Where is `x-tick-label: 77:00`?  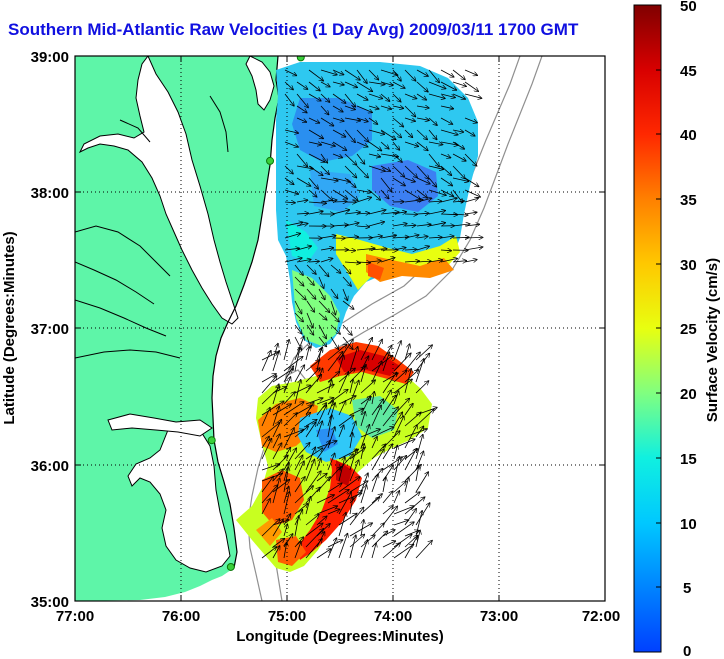 x-tick-label: 77:00 is located at coordinates (75, 616).